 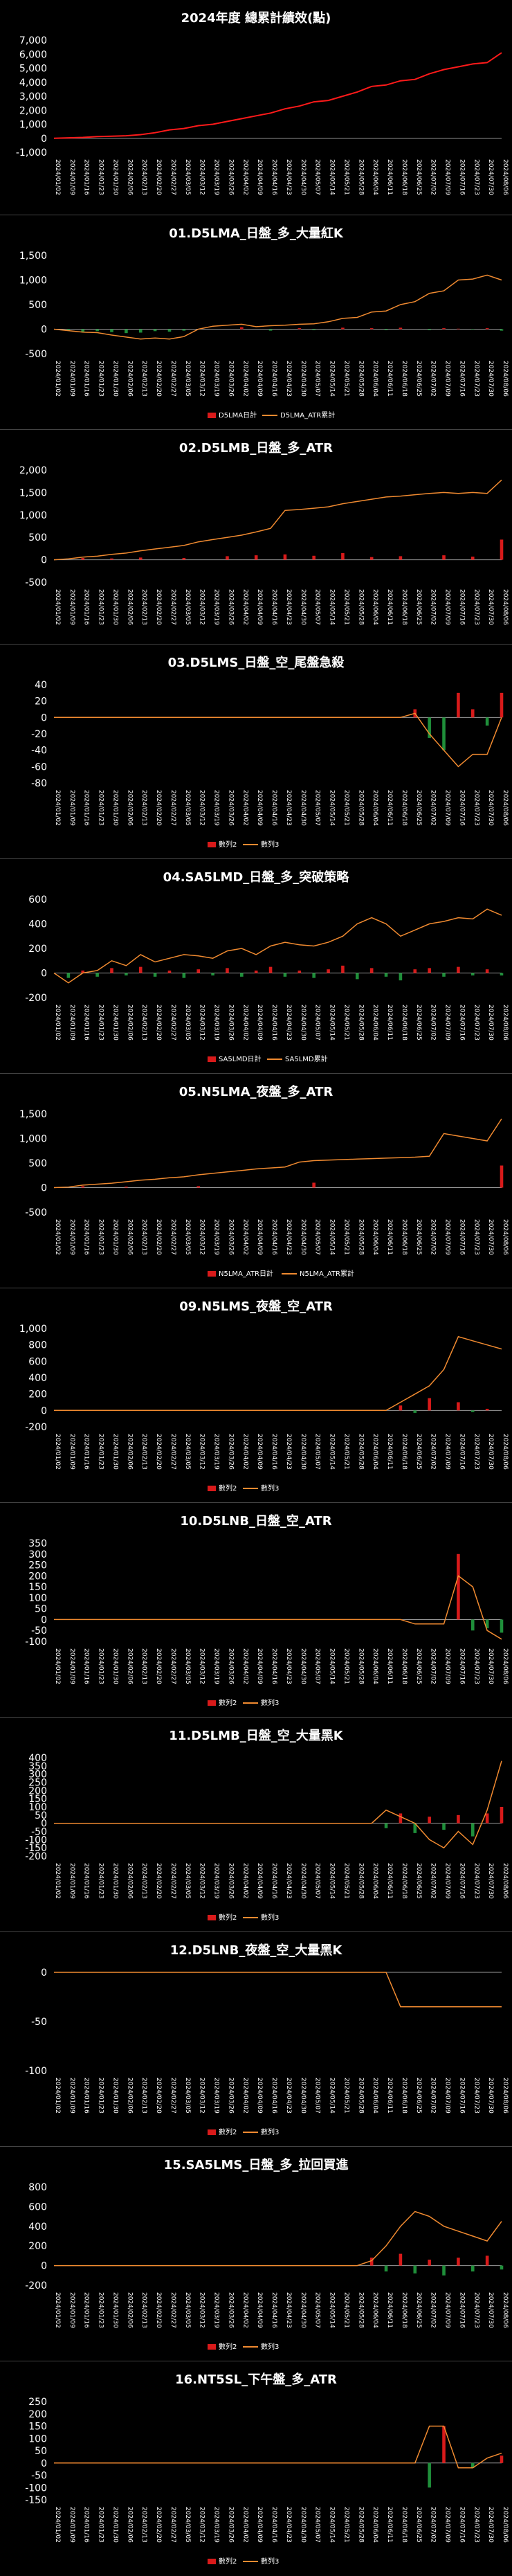 I want to click on x-tick-label: 2024/05/28, so click(x=360, y=1237).